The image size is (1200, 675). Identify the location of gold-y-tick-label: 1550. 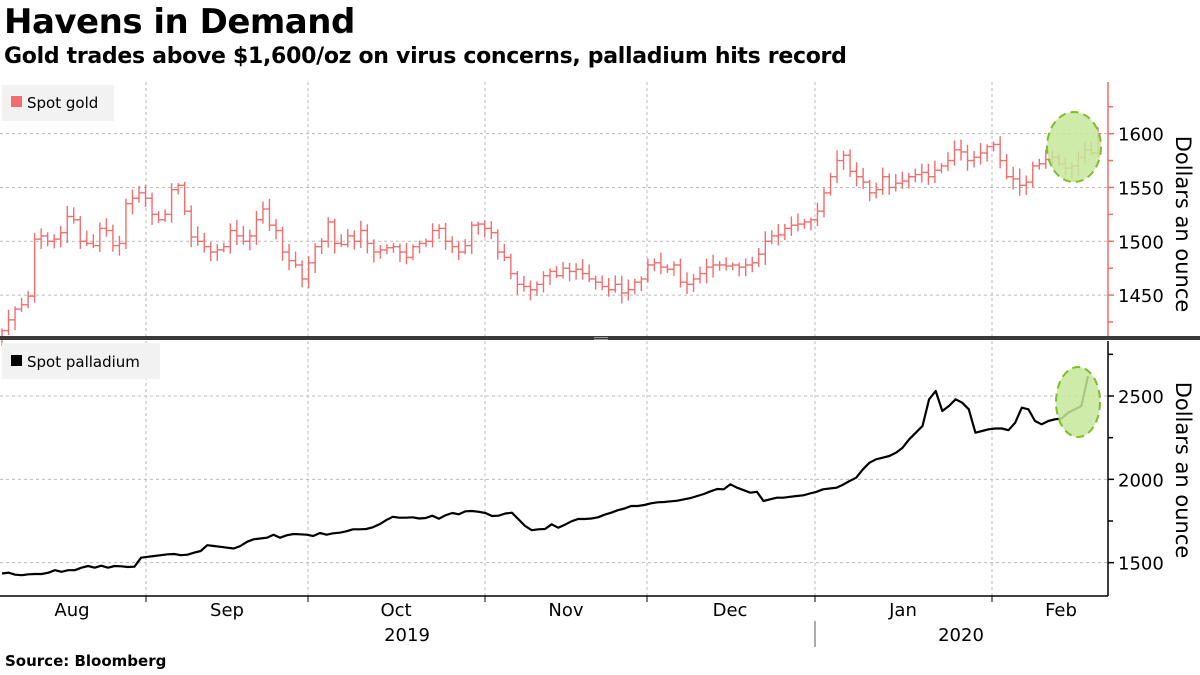
(1141, 188).